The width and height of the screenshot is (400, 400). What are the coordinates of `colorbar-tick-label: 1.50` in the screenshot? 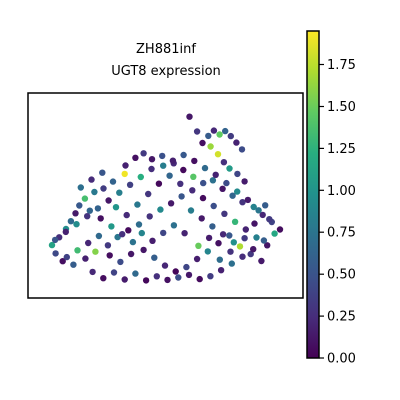 It's located at (341, 107).